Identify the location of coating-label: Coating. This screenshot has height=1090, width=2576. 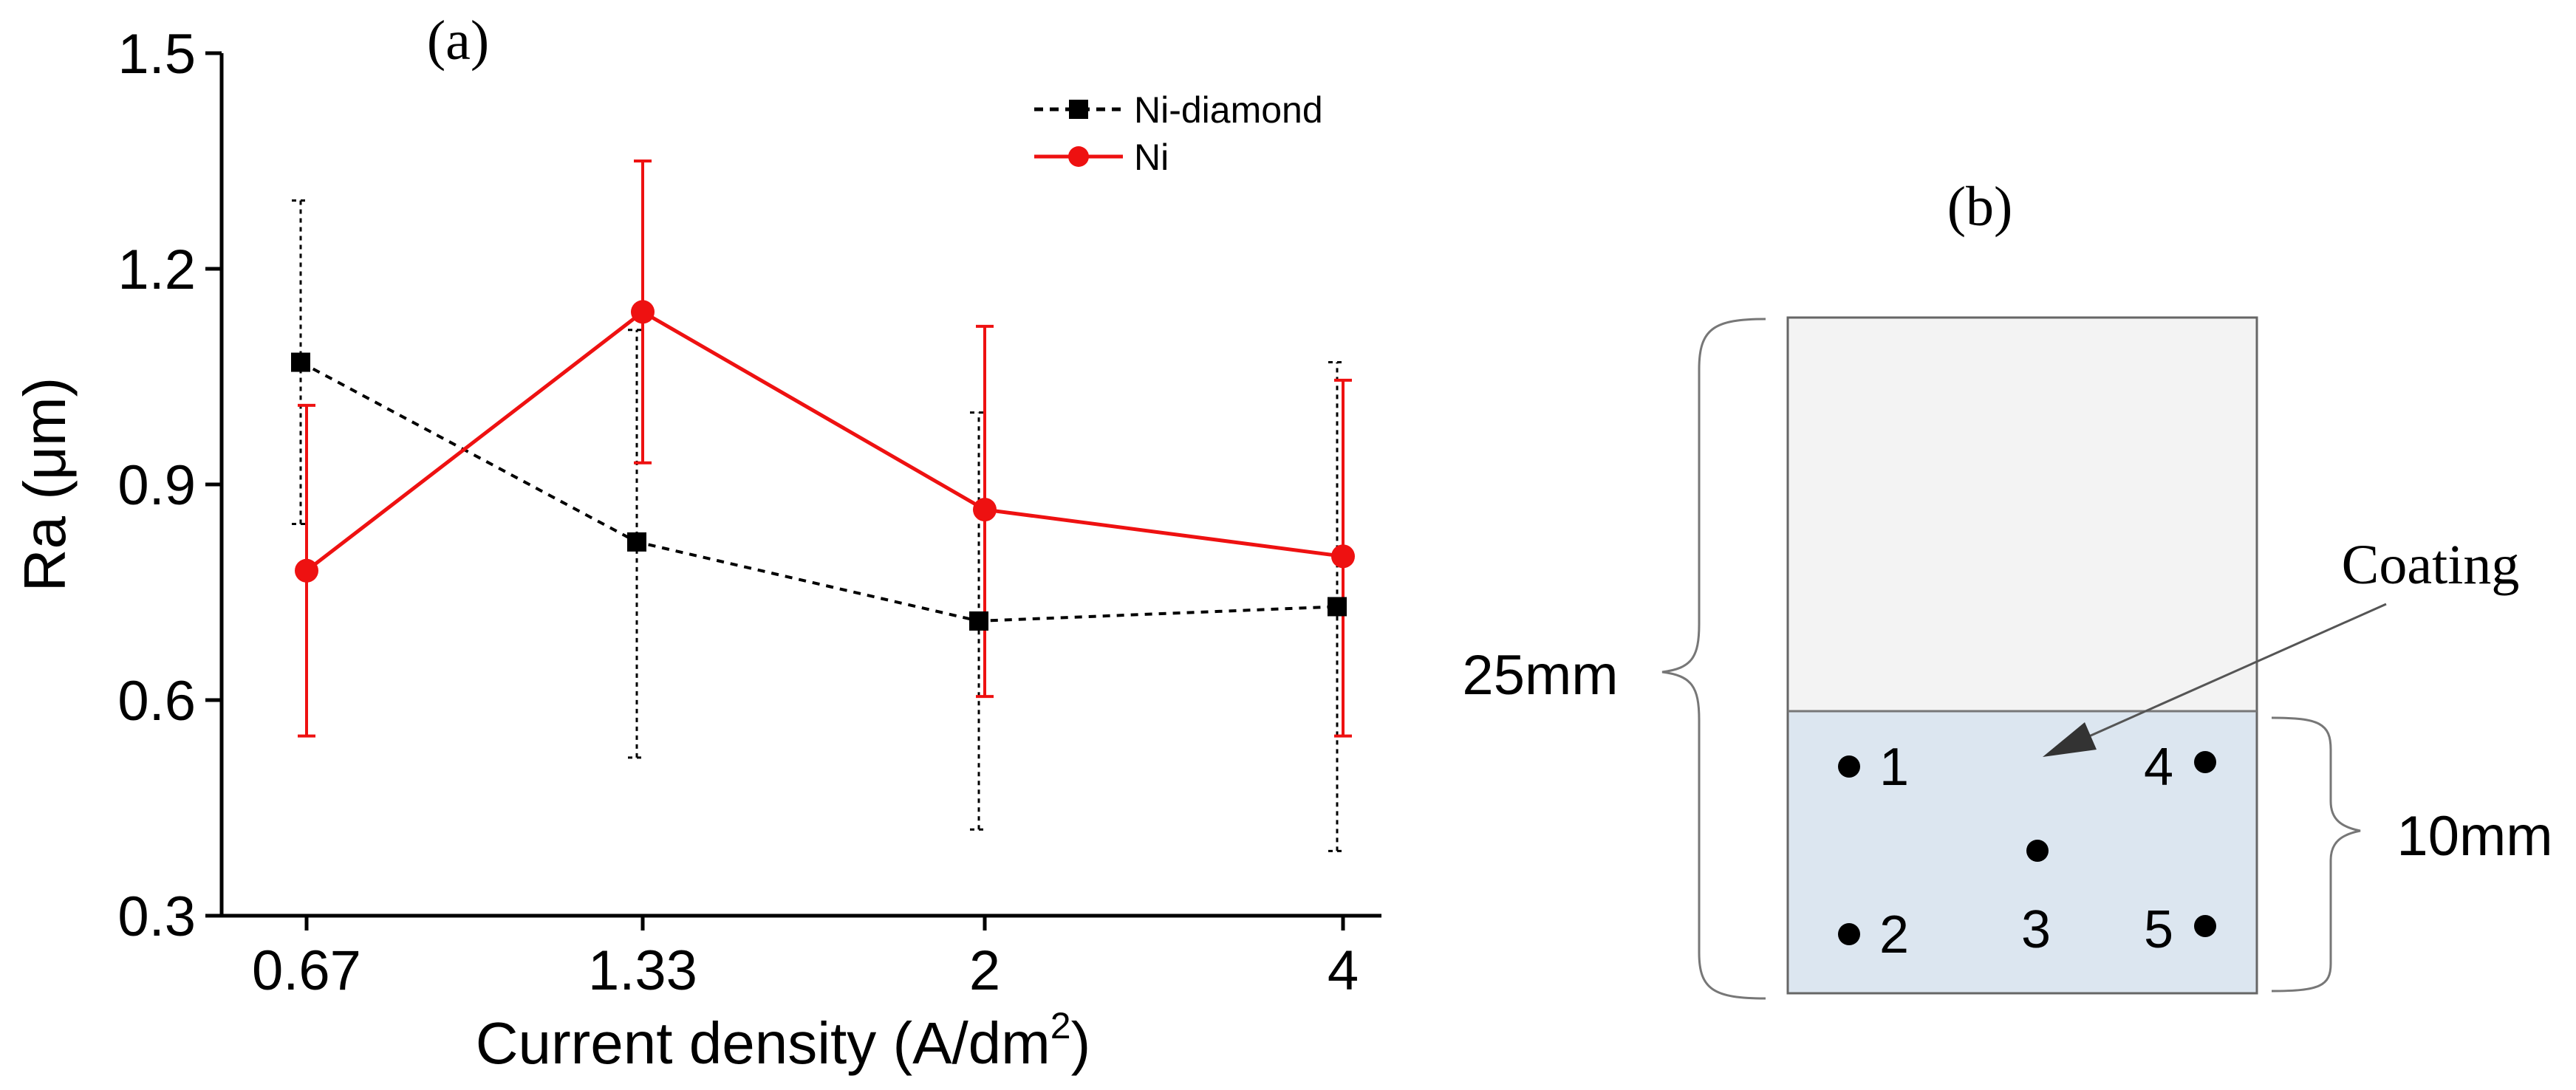
(2431, 565).